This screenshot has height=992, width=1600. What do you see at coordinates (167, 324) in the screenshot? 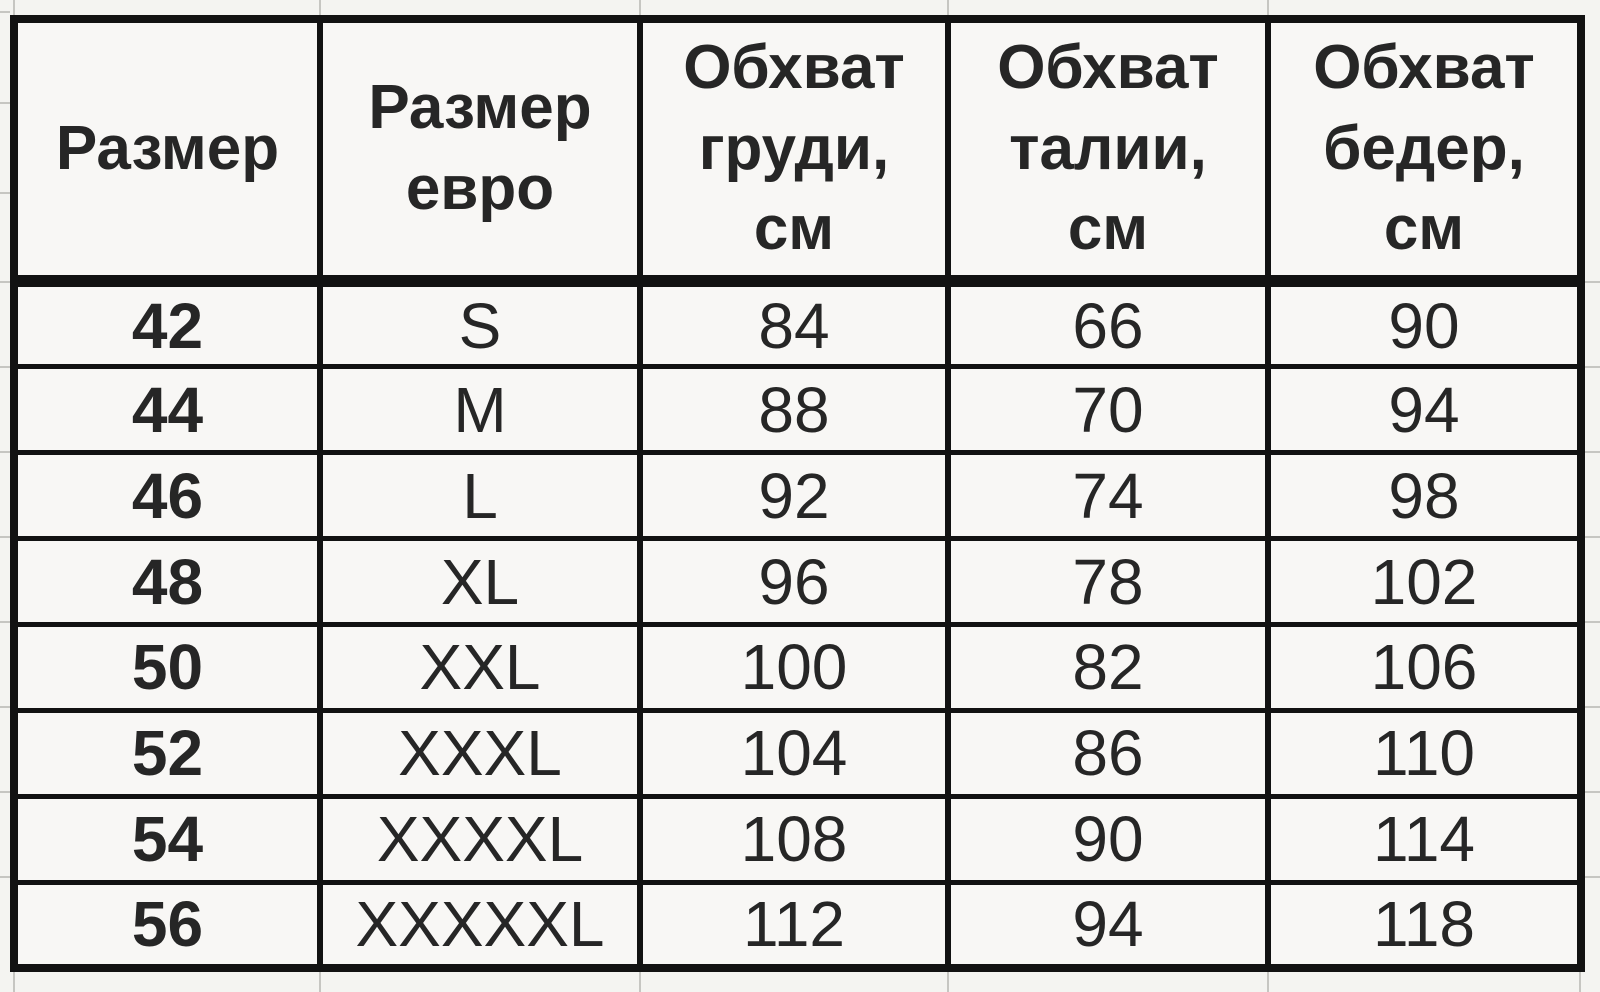
I see `cell-size: 42` at bounding box center [167, 324].